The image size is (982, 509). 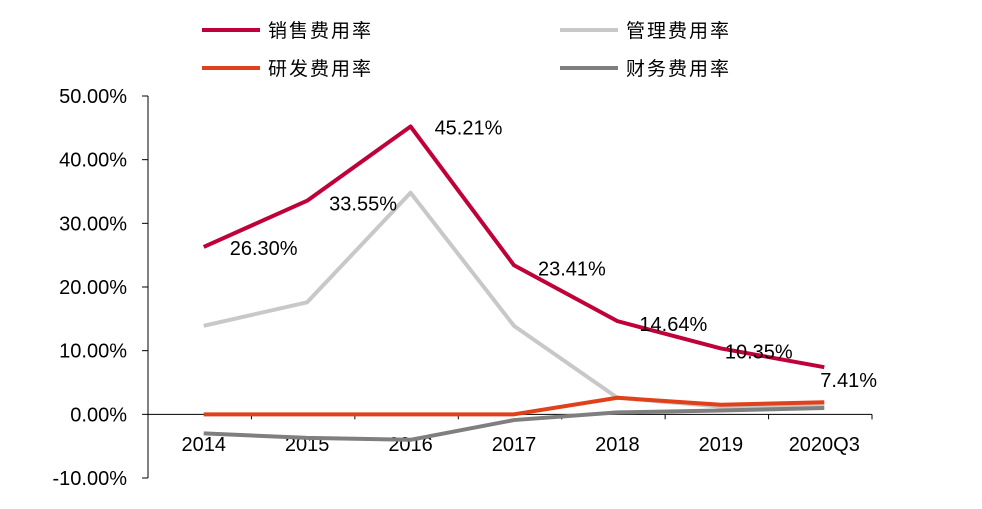 What do you see at coordinates (93, 224) in the screenshot?
I see `y-tick-label: 30.00%` at bounding box center [93, 224].